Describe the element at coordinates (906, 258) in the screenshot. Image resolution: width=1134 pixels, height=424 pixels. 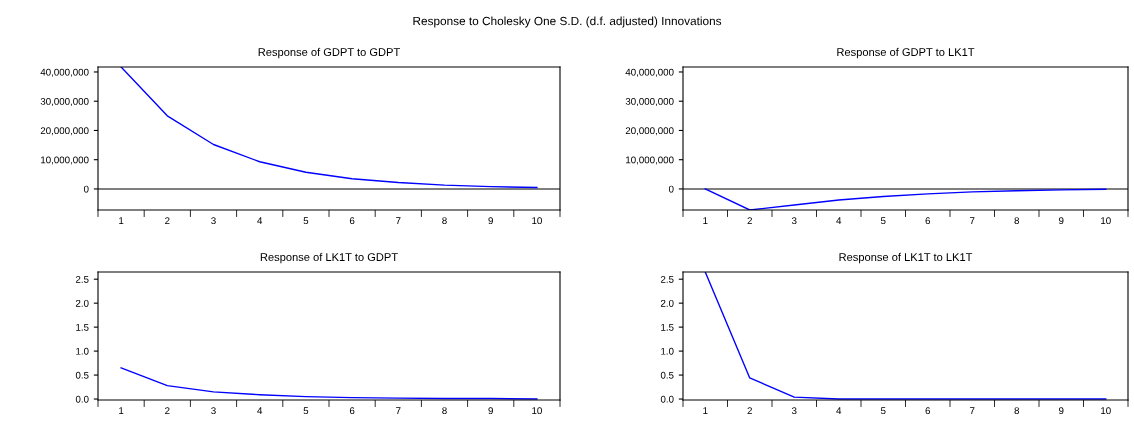
I see `chart-title: Response of LK1T to LK1T` at that location.